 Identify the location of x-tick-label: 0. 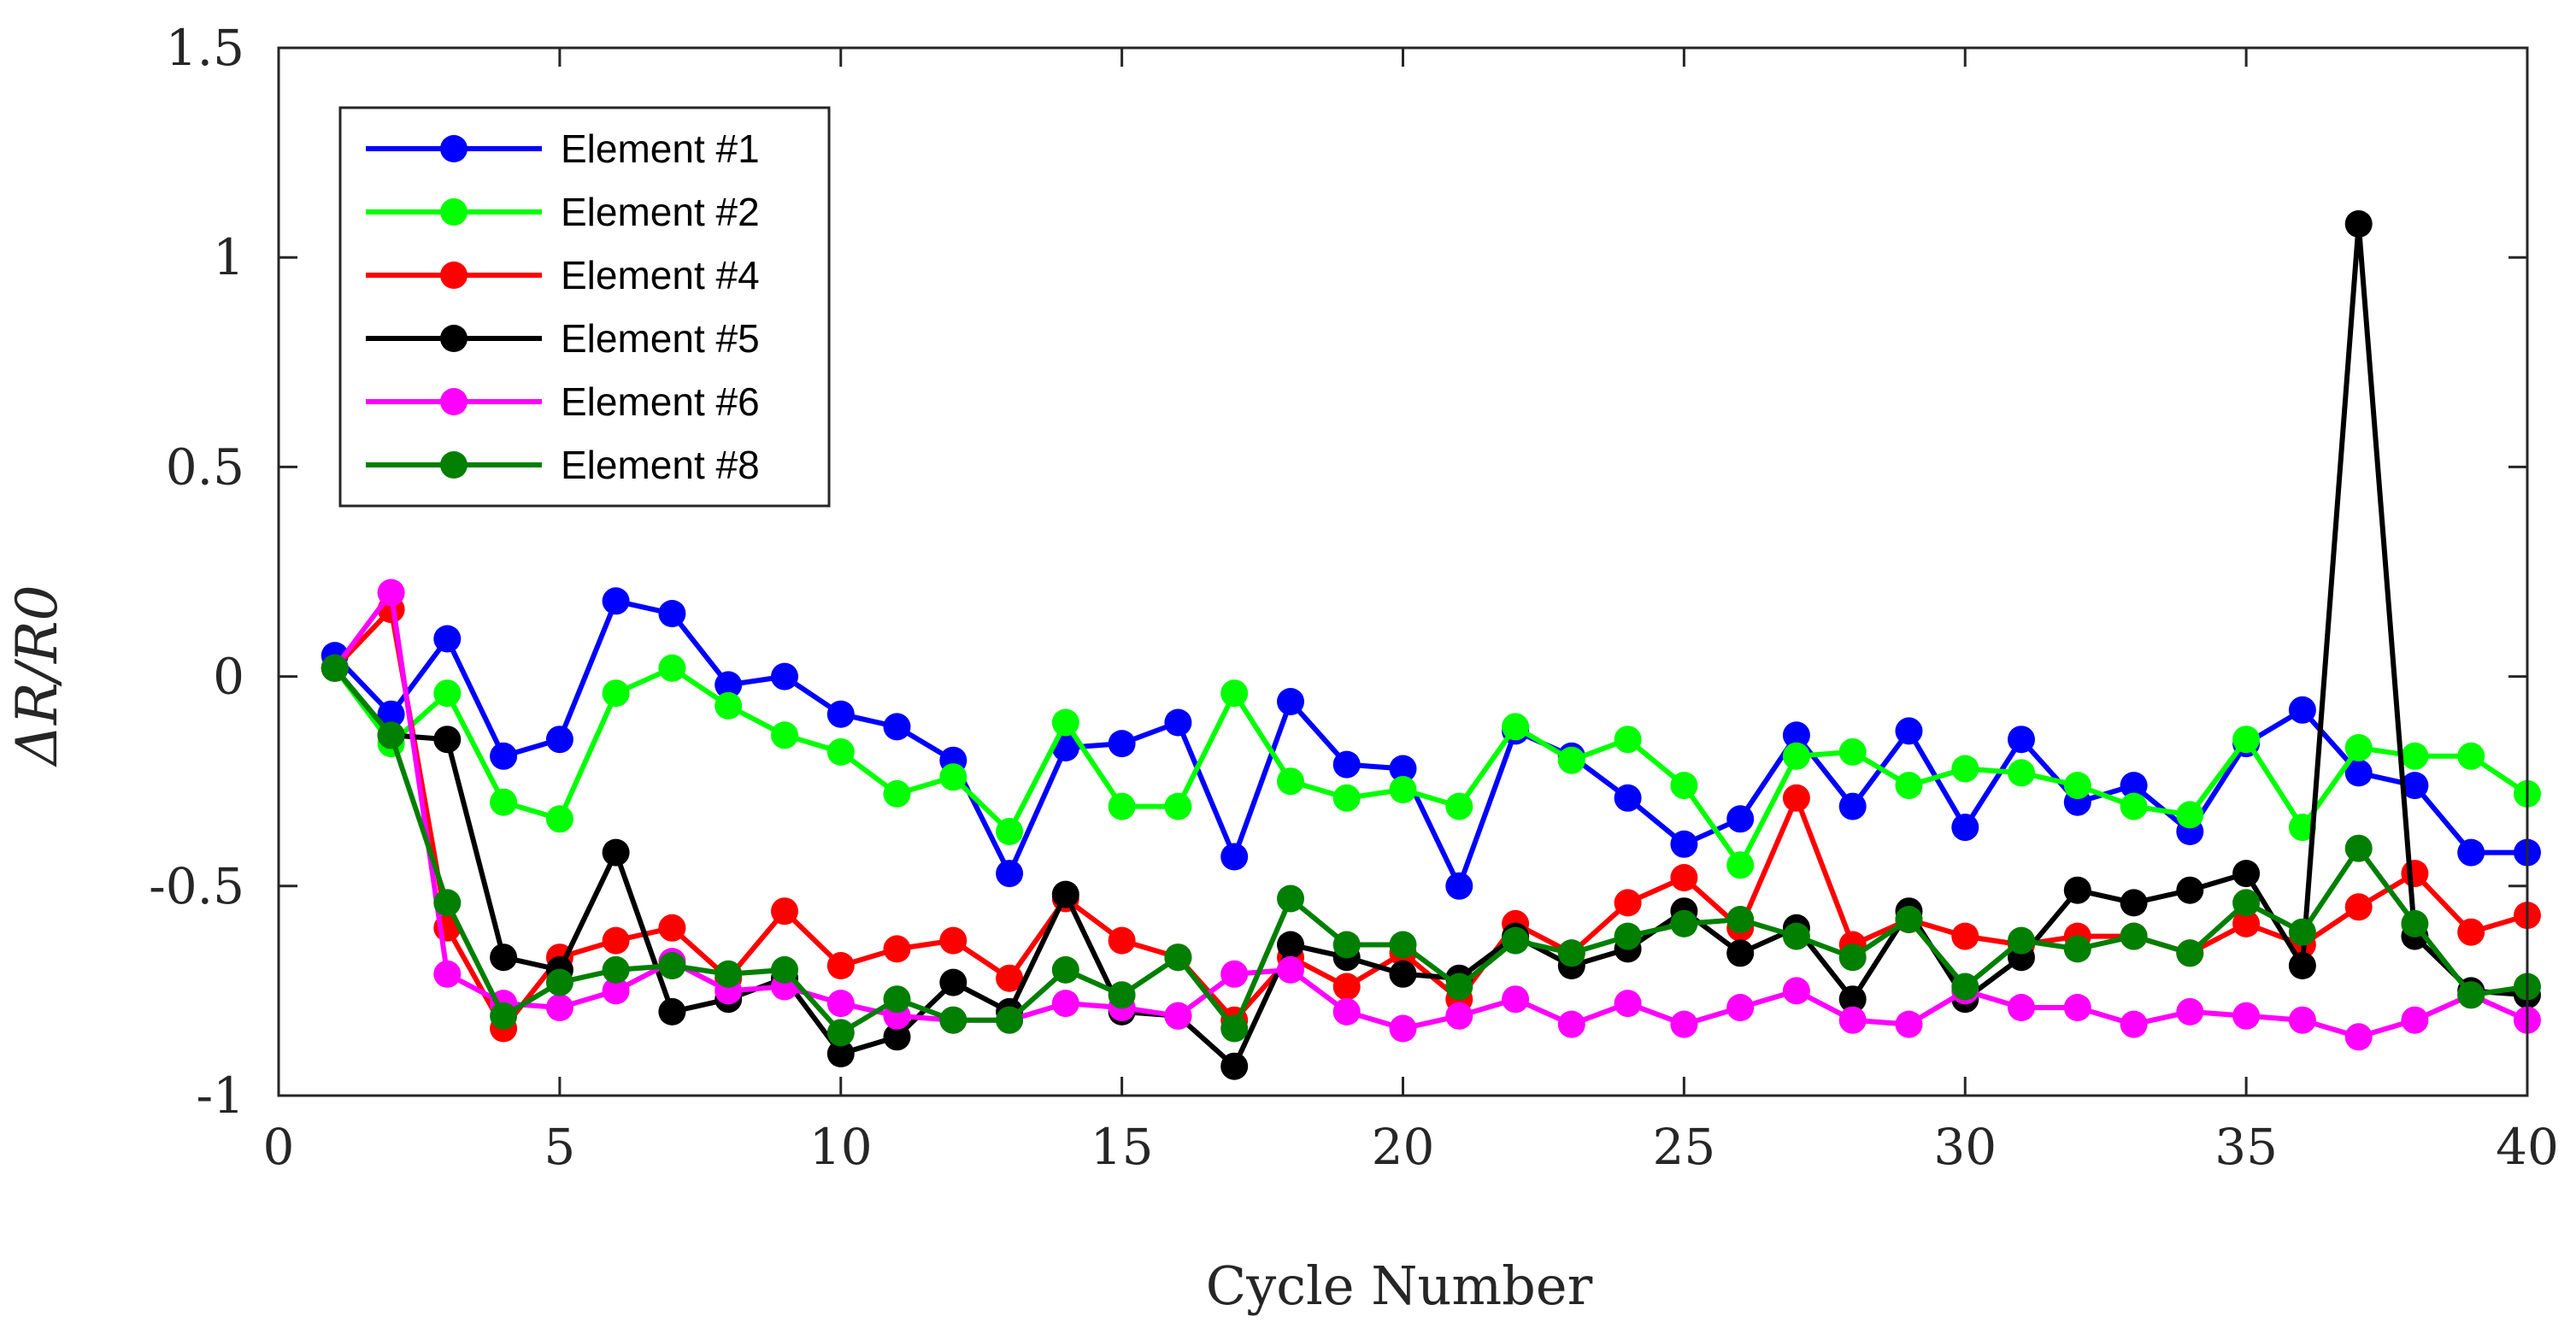
(279, 1147).